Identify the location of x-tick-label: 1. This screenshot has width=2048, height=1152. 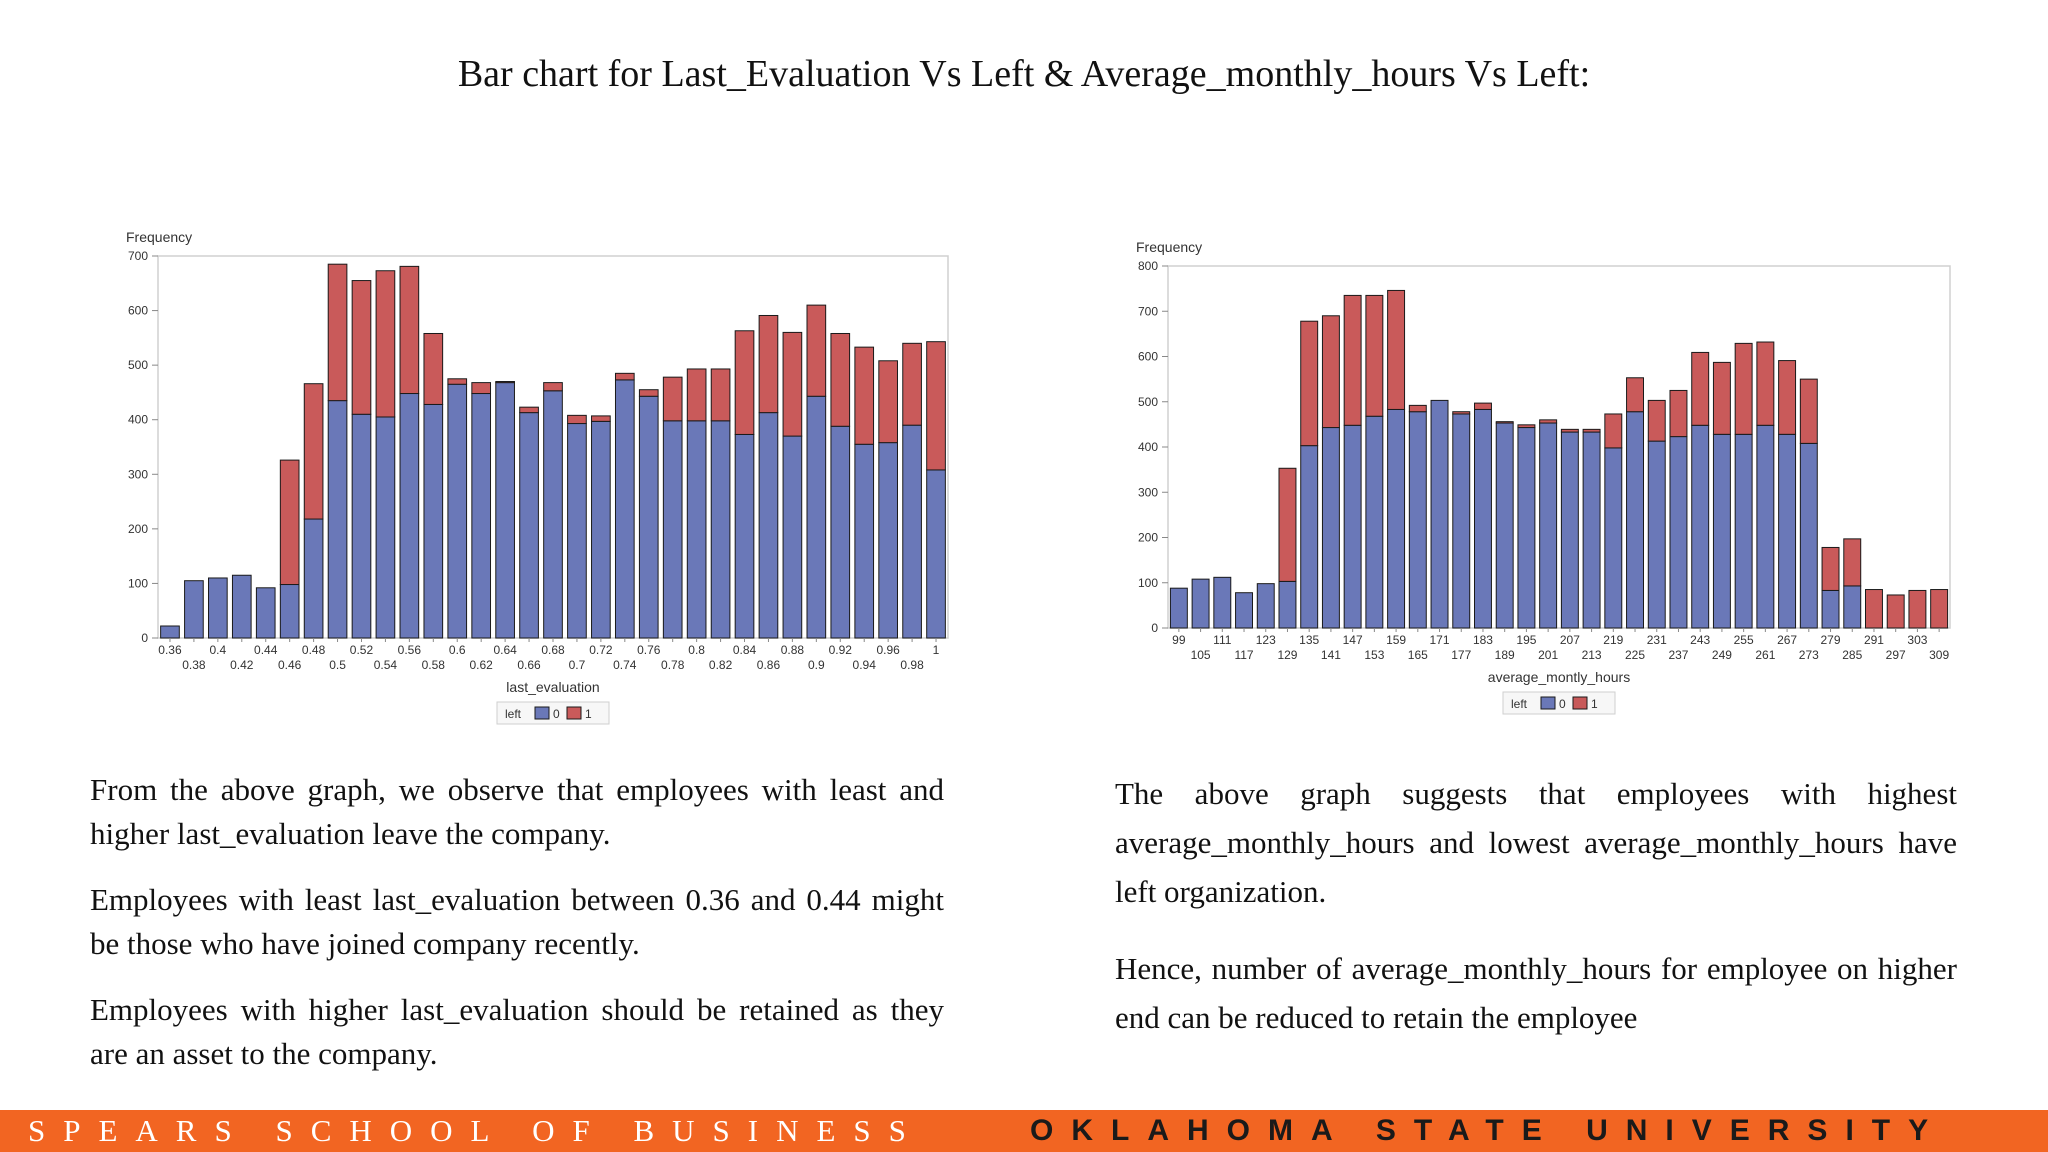
(936, 650).